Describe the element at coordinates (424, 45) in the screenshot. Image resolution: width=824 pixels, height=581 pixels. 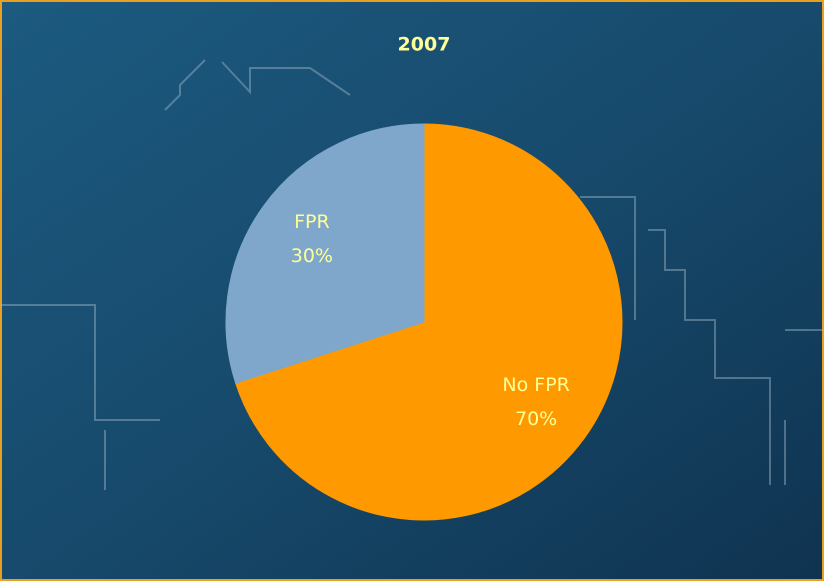
I see `chart-title: 2007` at that location.